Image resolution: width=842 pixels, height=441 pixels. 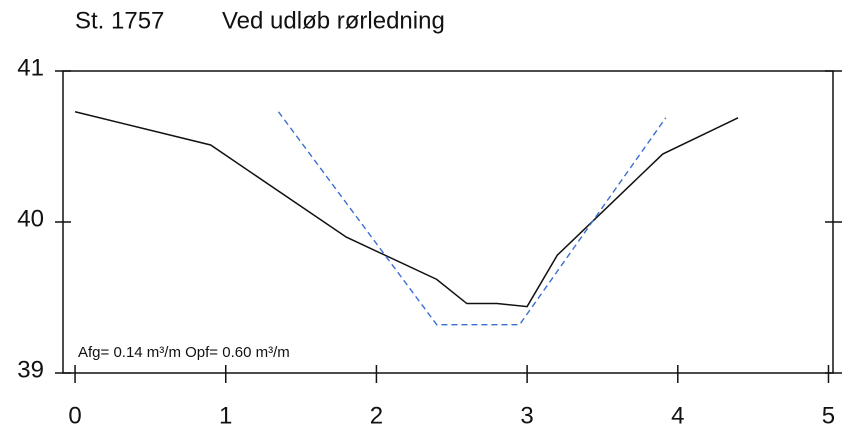 What do you see at coordinates (30, 67) in the screenshot?
I see `y-tick-label: 41` at bounding box center [30, 67].